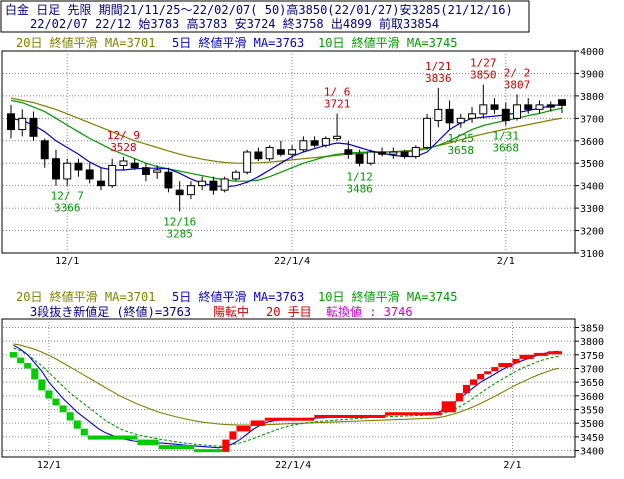  What do you see at coordinates (369, 311) in the screenshot?
I see `bottom-legend-reversal: 転換値 : 3746` at bounding box center [369, 311].